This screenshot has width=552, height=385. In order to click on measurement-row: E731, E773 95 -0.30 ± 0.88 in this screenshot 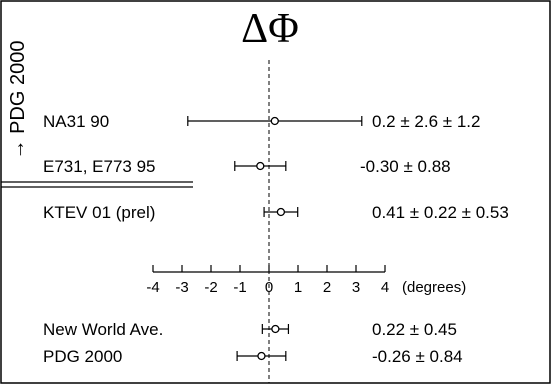, I will do `click(247, 166)`.